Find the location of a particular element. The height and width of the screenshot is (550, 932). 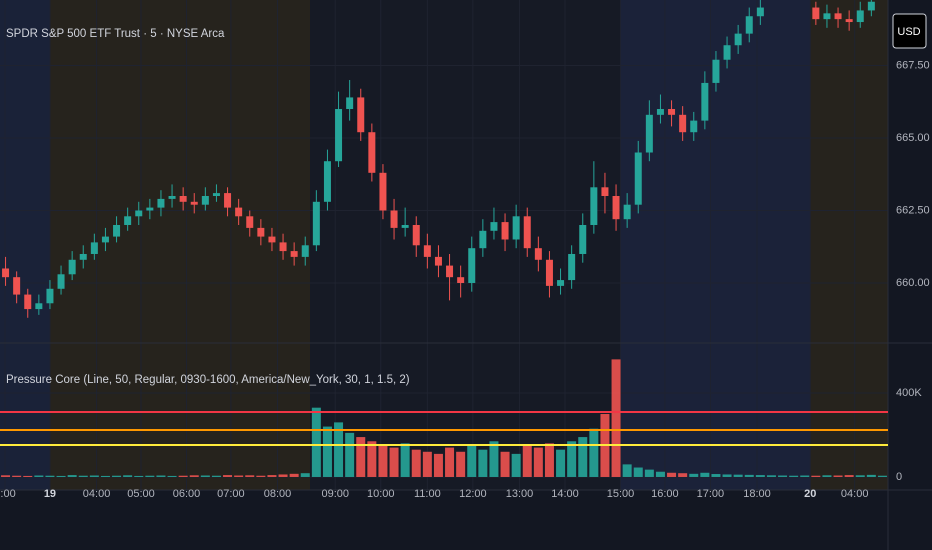

x-tick-label: 15:00 is located at coordinates (621, 494).